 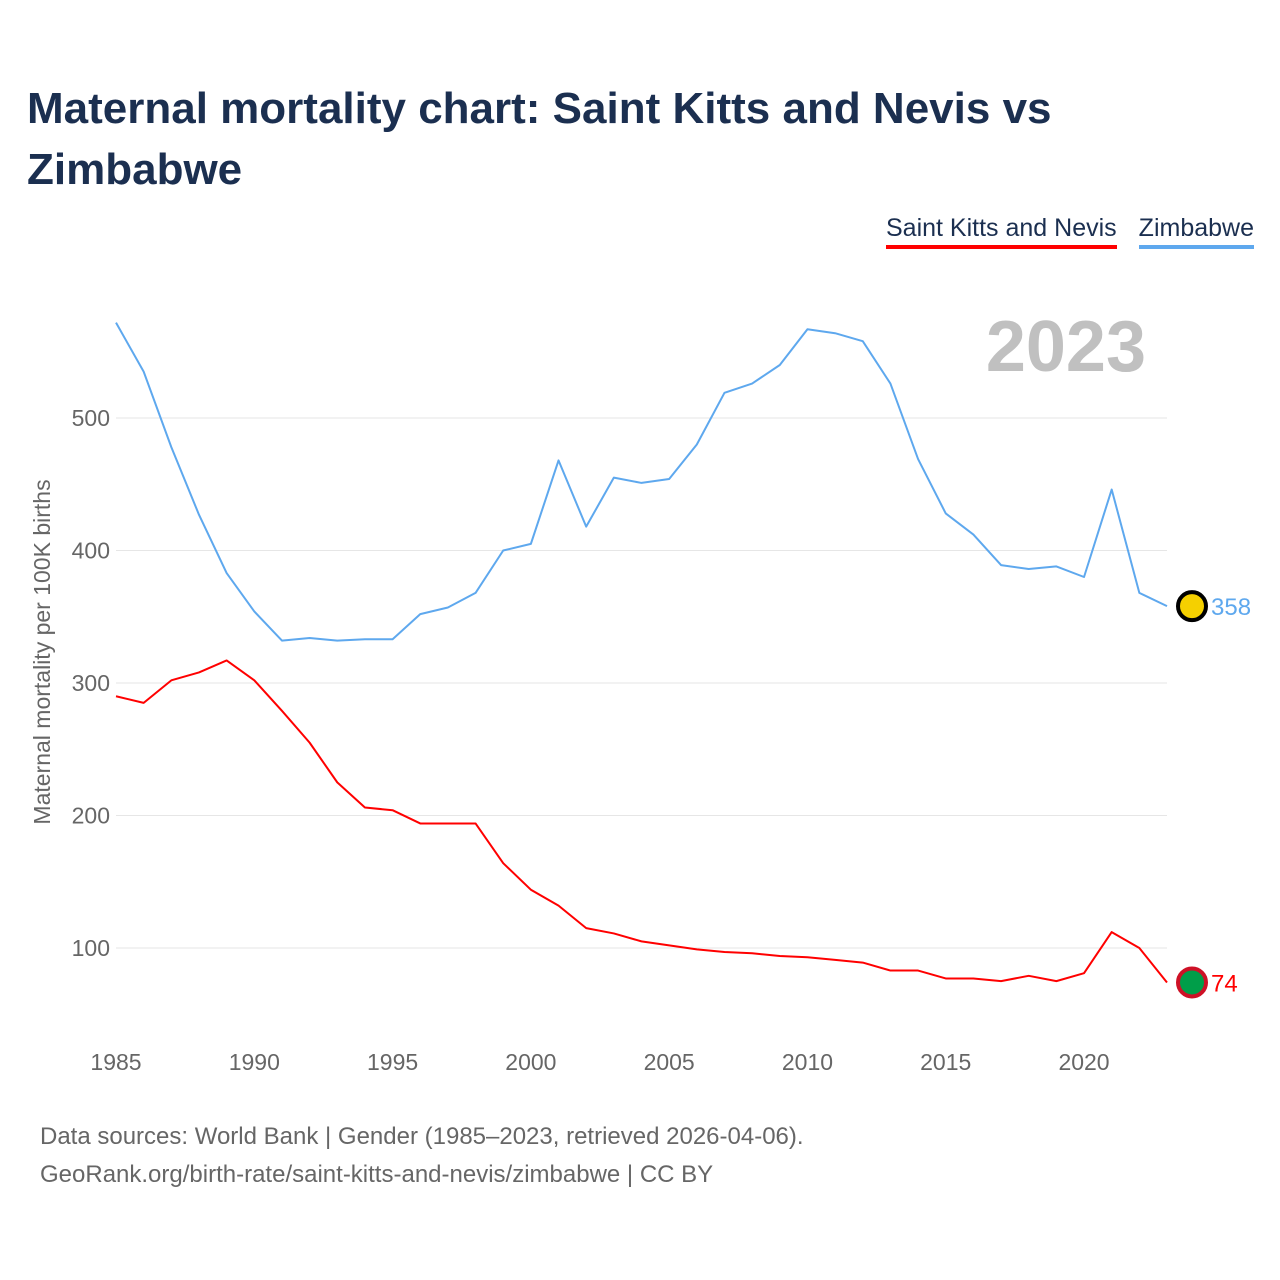 What do you see at coordinates (1196, 231) in the screenshot?
I see `legend-zimbabwe: Zimbabwe` at bounding box center [1196, 231].